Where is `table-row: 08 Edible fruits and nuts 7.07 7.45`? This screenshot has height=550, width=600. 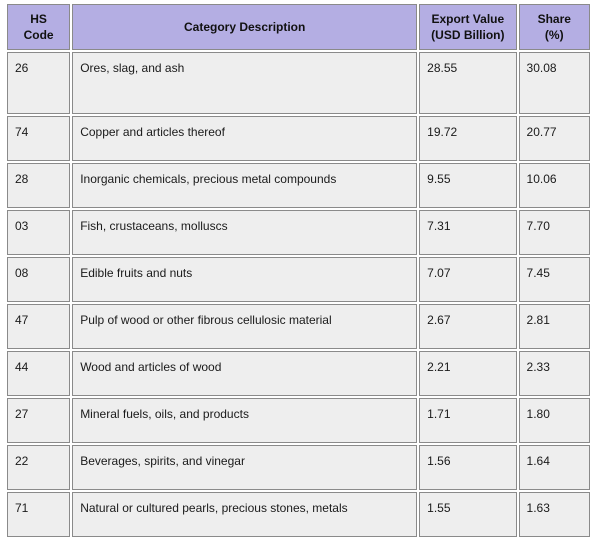 table-row: 08 Edible fruits and nuts 7.07 7.45 is located at coordinates (298, 279).